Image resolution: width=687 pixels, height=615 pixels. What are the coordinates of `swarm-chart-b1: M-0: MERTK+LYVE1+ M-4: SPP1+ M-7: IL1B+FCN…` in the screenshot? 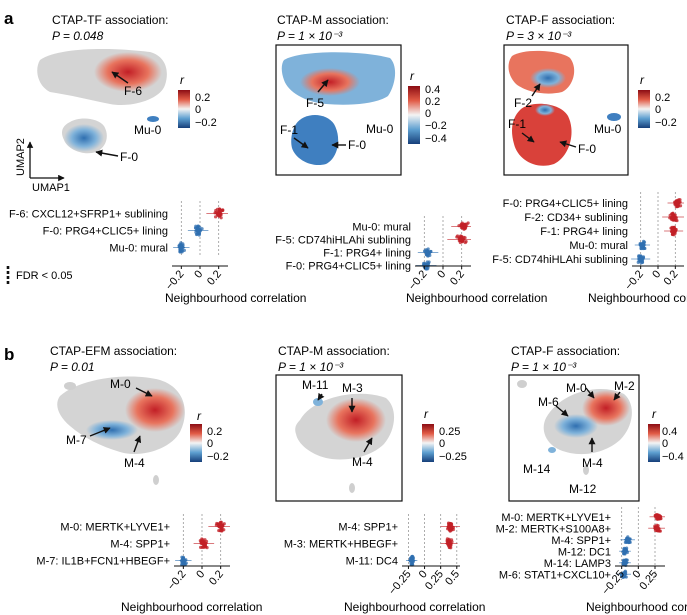 It's located at (149, 564).